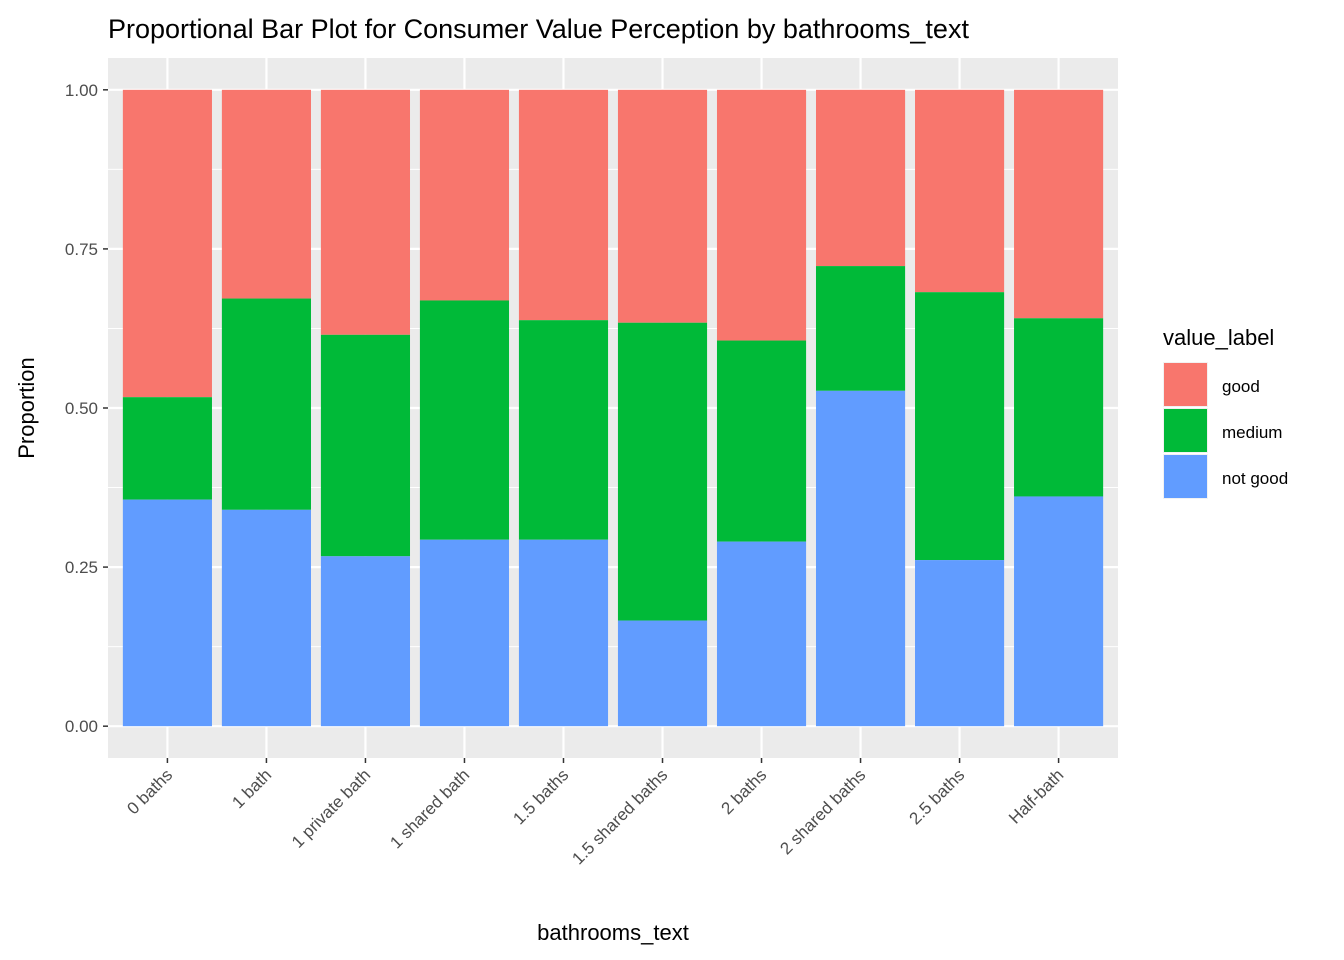 This screenshot has width=1344, height=960. I want to click on legend-label: good, so click(1241, 386).